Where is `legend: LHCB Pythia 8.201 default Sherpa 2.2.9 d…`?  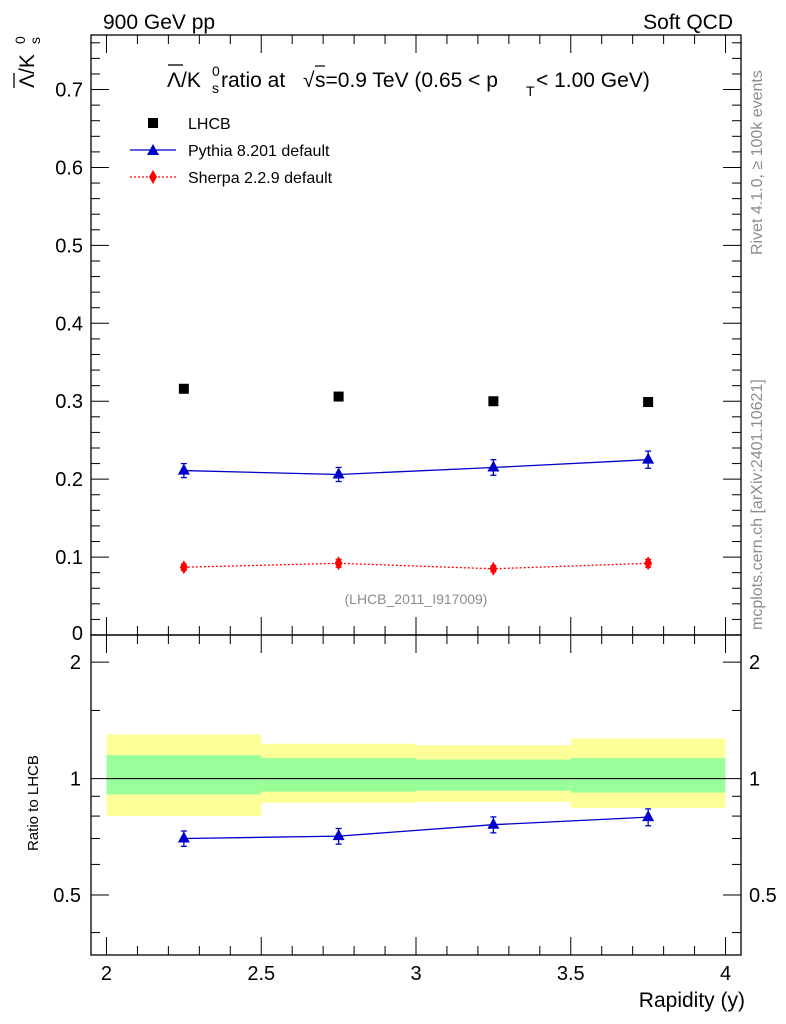 legend: LHCB Pythia 8.201 default Sherpa 2.2.9 d… is located at coordinates (231, 151).